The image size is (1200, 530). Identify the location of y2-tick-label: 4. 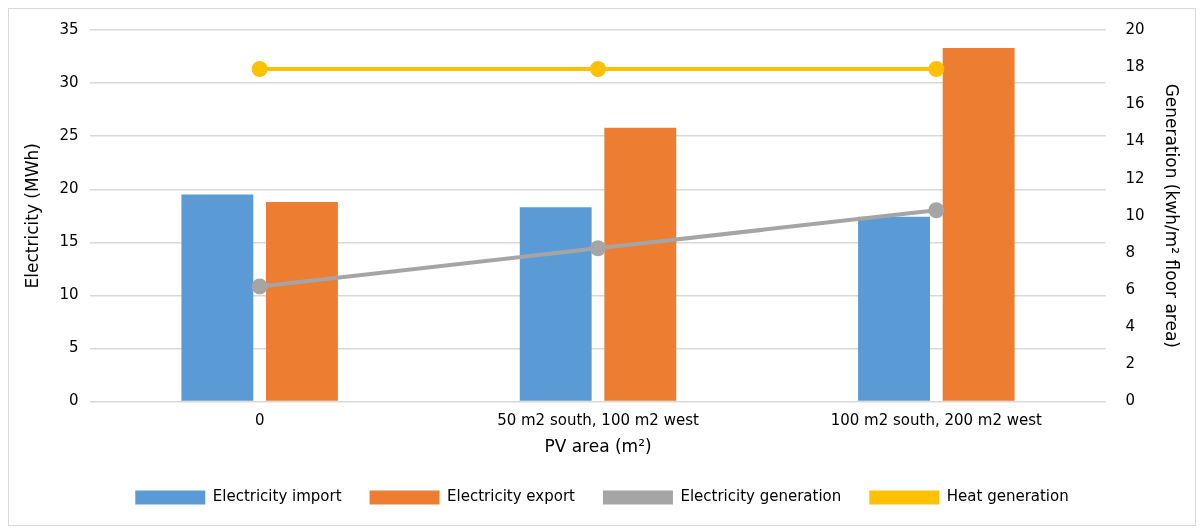
(1130, 326).